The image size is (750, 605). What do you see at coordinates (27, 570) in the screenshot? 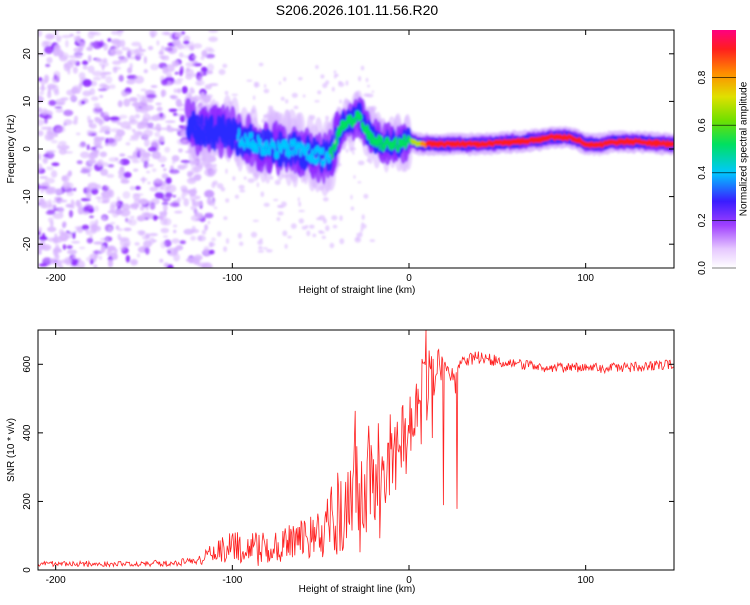
I see `snr-ytick-label: 0` at bounding box center [27, 570].